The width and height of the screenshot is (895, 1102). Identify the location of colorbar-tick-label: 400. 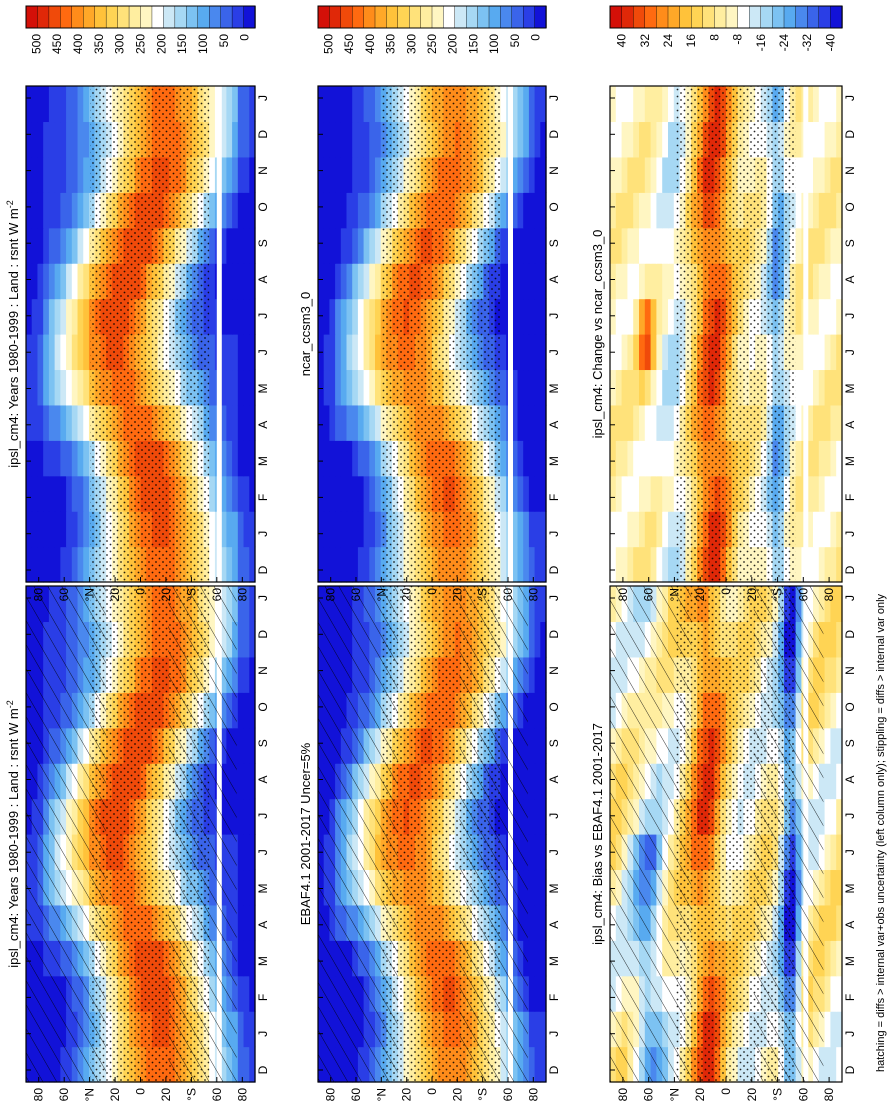
(78, 44).